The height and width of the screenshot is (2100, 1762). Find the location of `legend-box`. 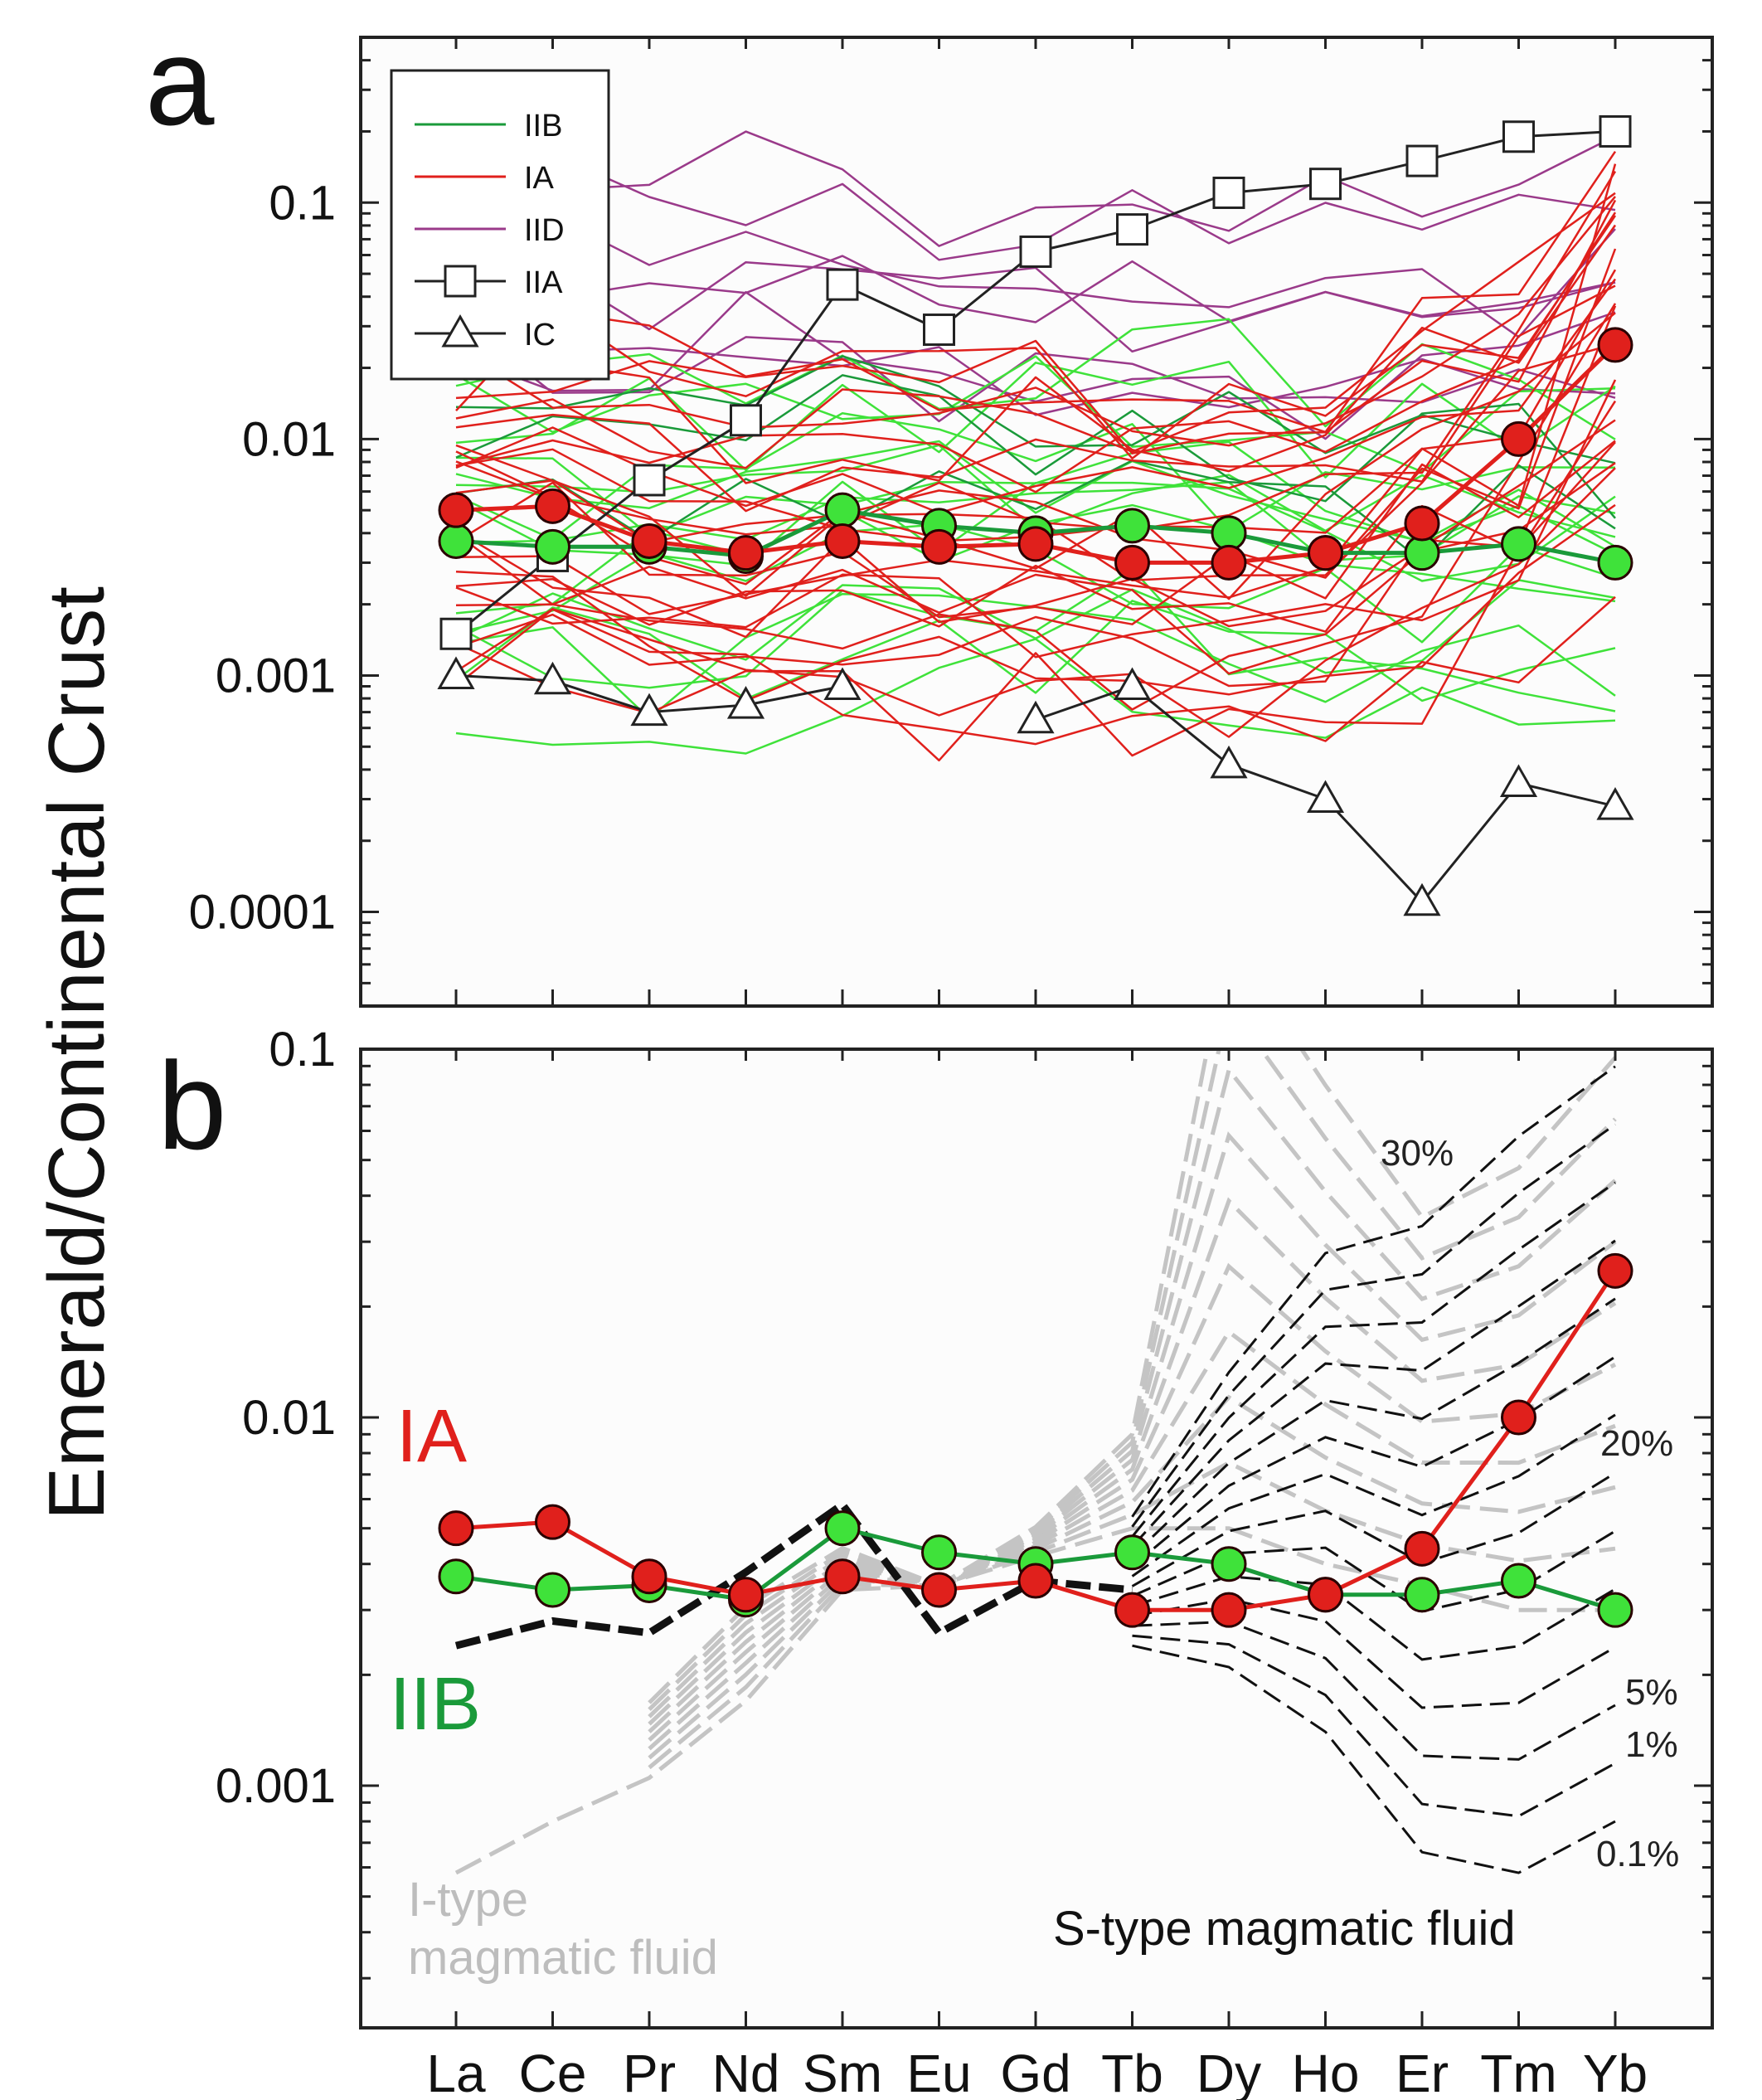

legend-box is located at coordinates (500, 225).